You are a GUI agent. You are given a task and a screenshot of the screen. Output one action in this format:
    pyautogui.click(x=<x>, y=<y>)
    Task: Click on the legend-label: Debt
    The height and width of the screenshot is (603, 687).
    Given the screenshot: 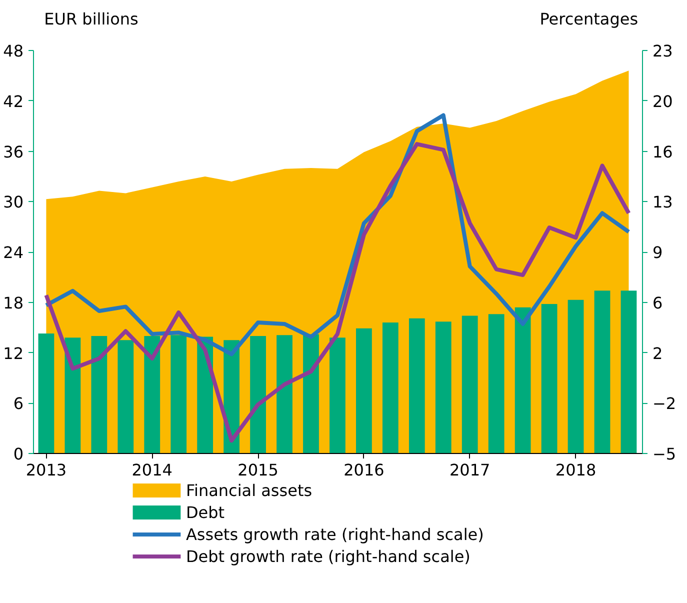 What is the action you would take?
    pyautogui.click(x=205, y=512)
    